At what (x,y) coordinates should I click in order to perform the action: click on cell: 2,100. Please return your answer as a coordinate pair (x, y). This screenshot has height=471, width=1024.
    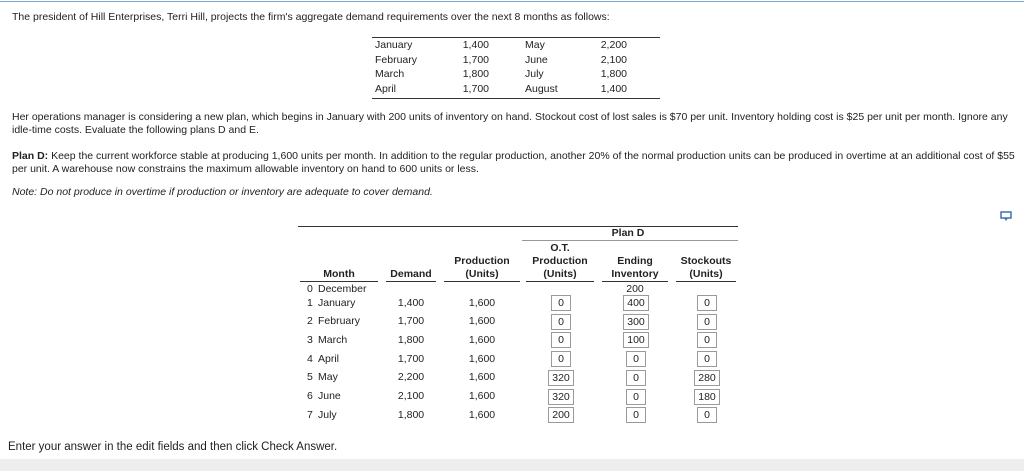
    Looking at the image, I should click on (411, 396).